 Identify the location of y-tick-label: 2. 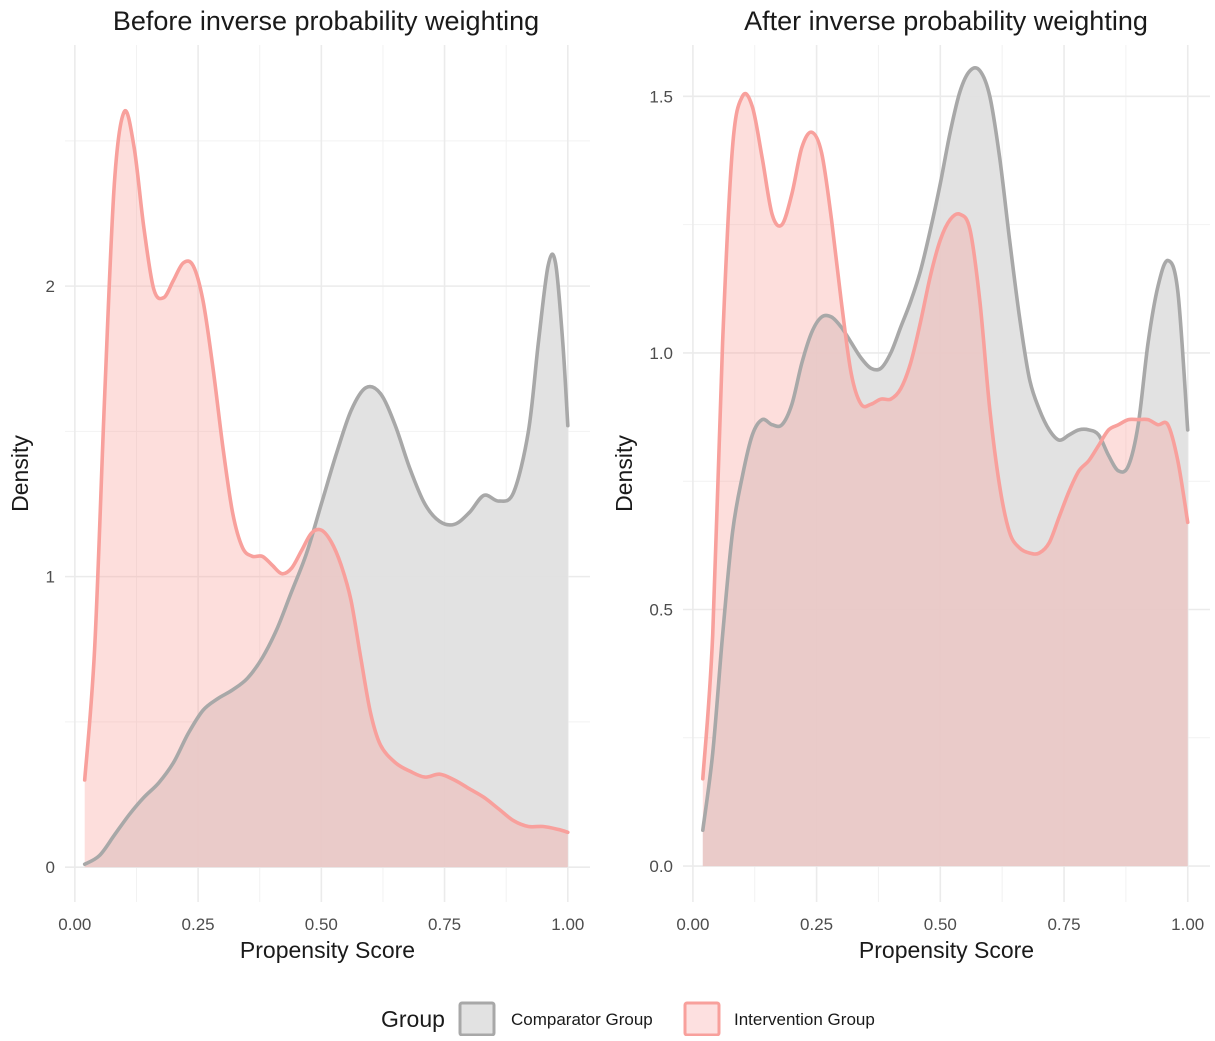
(50, 286).